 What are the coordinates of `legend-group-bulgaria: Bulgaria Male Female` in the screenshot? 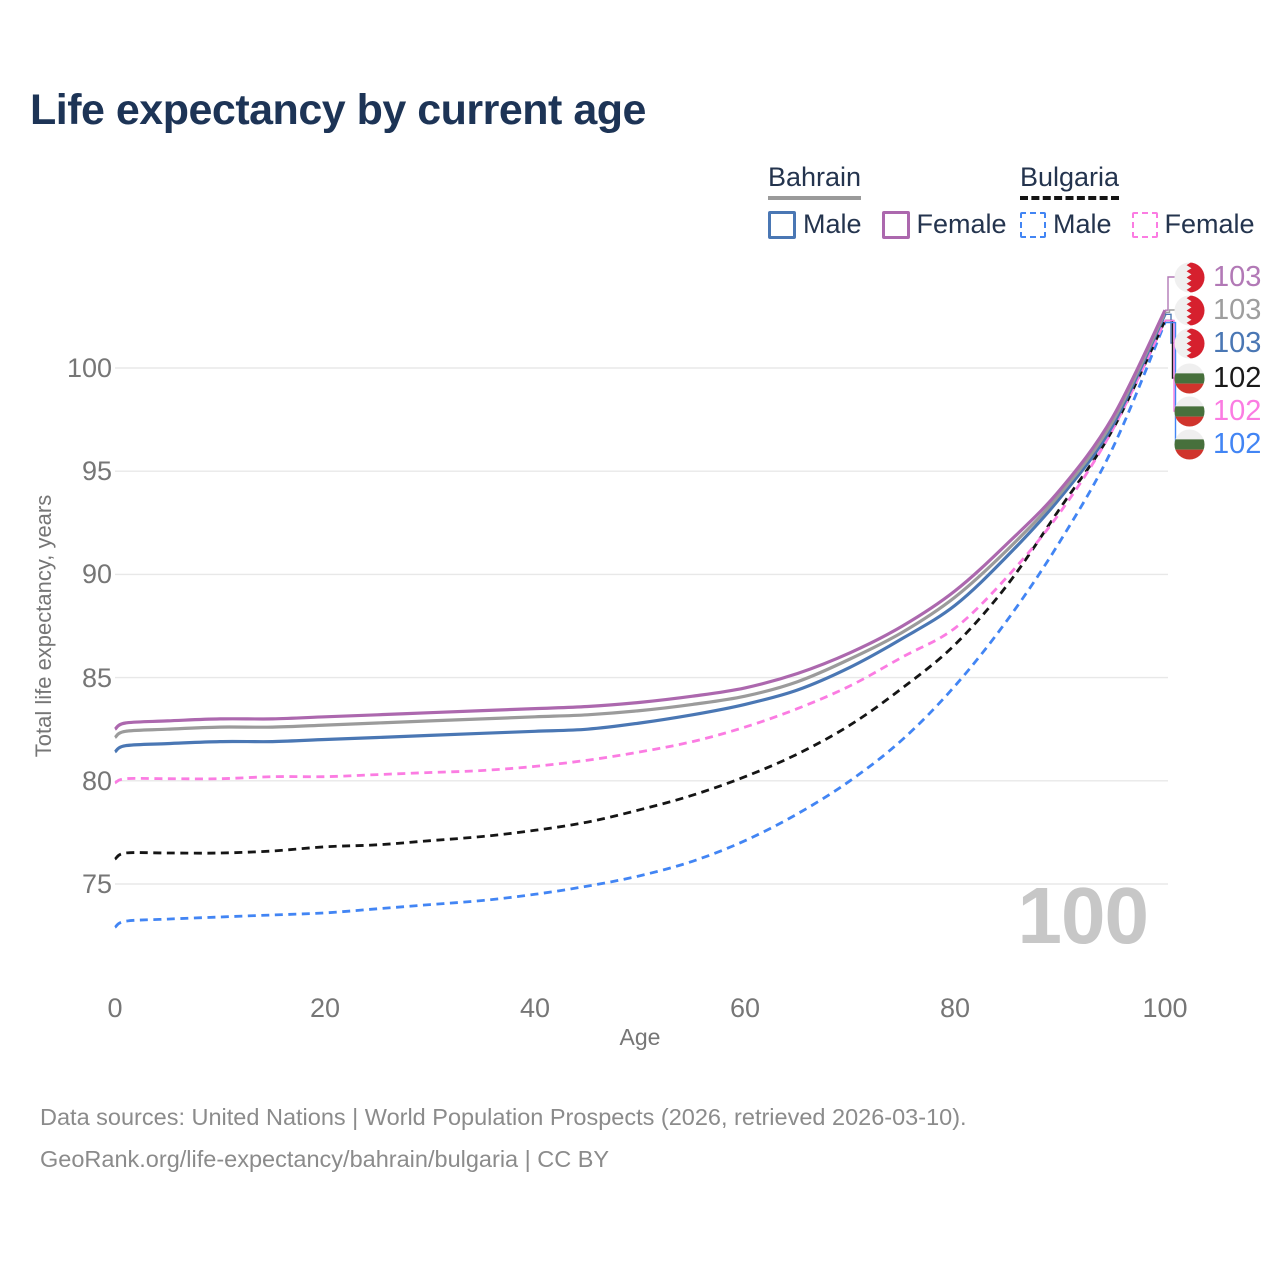 It's located at (1137, 201).